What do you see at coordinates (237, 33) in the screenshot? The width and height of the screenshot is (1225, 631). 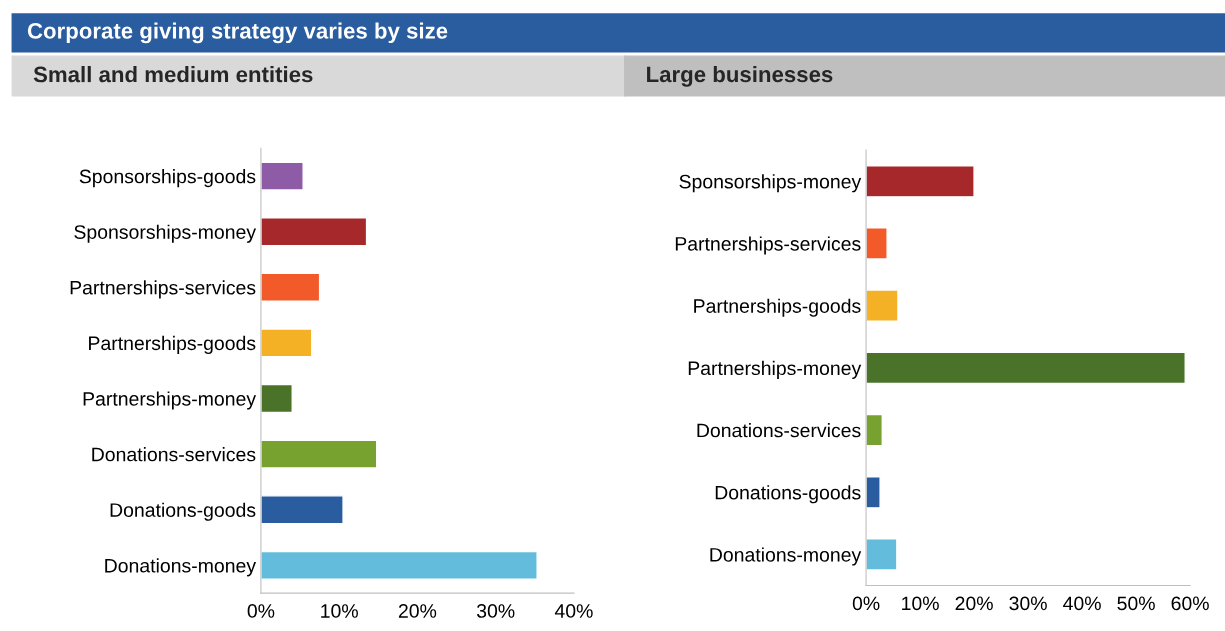 I see `chart-title: Corporate giving strategy varies by size` at bounding box center [237, 33].